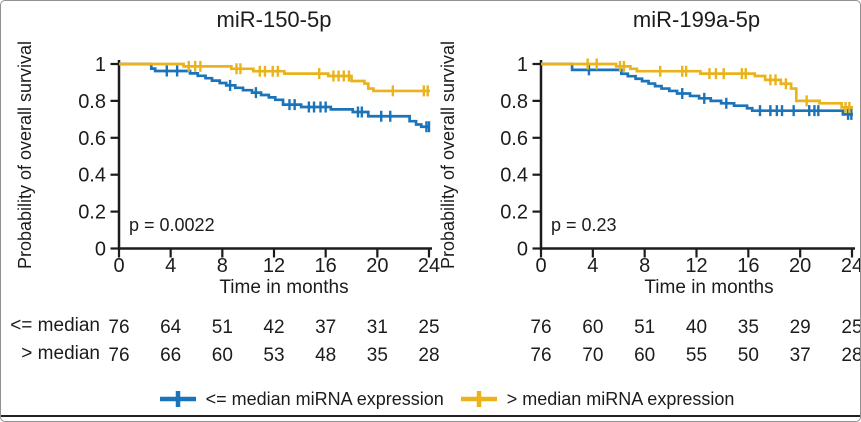  Describe the element at coordinates (172, 225) in the screenshot. I see `p-value-mir-150-5p: p = 0.0022` at that location.